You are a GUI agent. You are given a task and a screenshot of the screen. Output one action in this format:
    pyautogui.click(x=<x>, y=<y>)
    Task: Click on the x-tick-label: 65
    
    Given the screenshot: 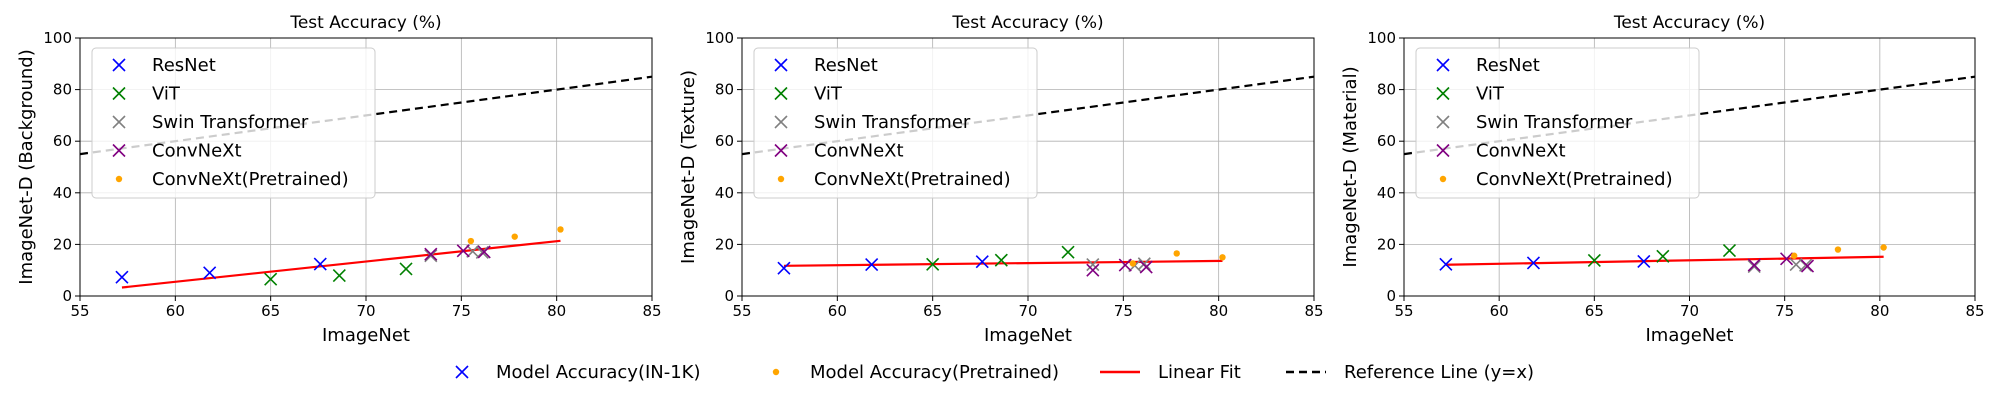 What is the action you would take?
    pyautogui.click(x=1594, y=311)
    